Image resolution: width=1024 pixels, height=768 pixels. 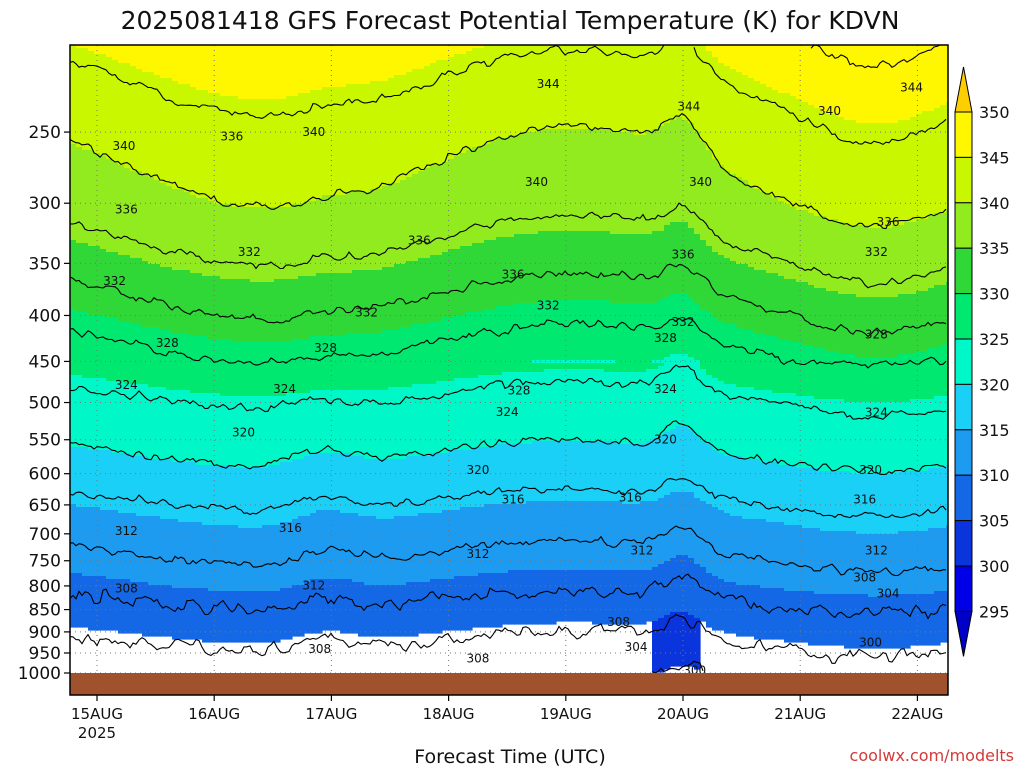 I want to click on contour-label: 320, so click(x=665, y=440).